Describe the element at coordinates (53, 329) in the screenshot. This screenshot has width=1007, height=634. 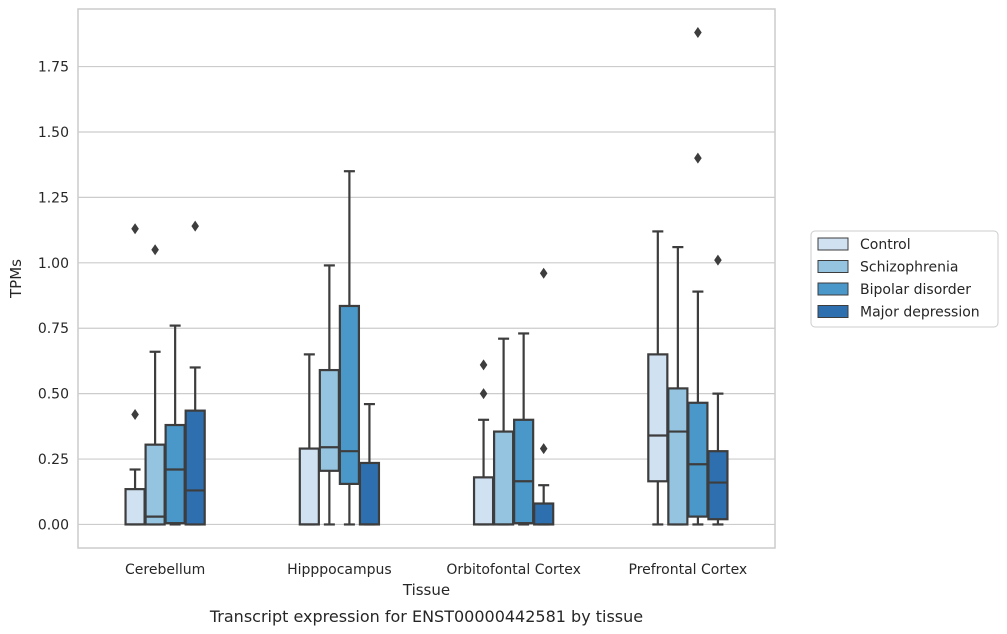
I see `y-tick-label: 0.75` at that location.